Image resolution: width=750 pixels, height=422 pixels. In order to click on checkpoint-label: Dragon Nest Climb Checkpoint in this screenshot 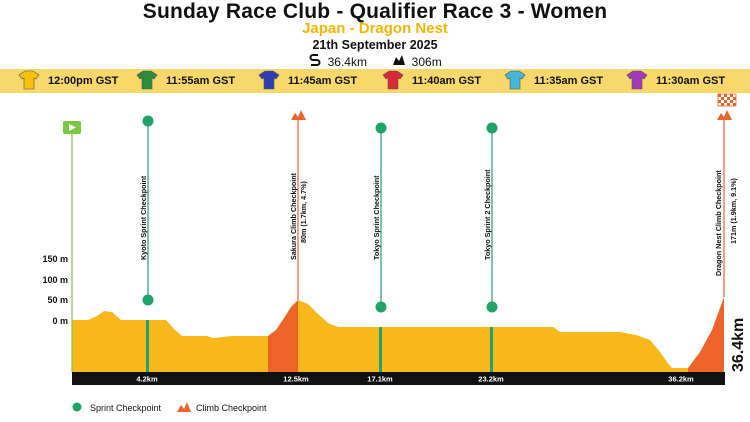, I will do `click(718, 223)`.